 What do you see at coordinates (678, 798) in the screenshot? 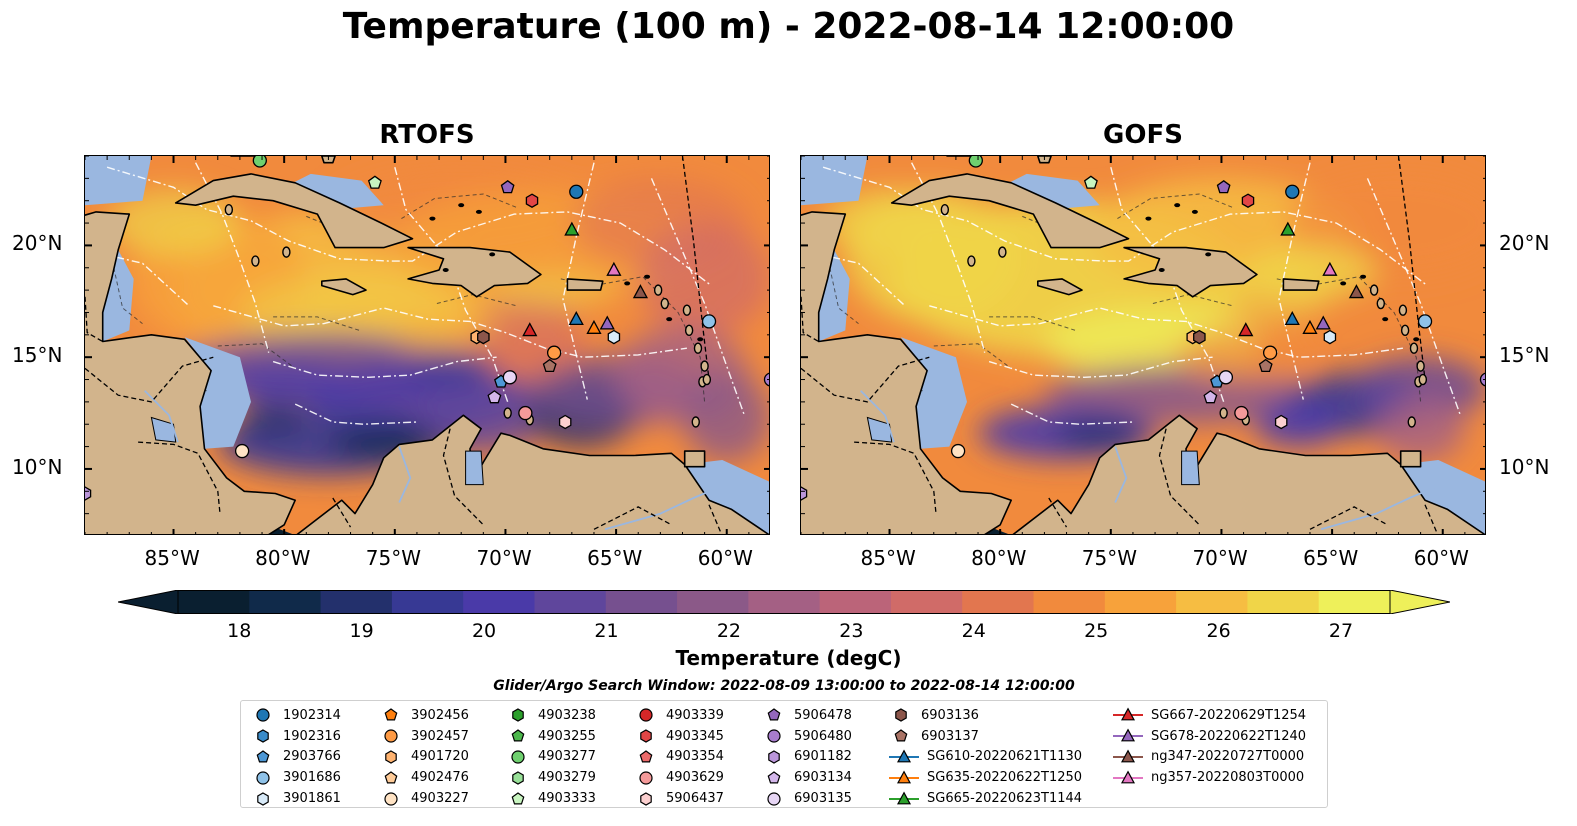
I see `legend-item: 5906437` at bounding box center [678, 798].